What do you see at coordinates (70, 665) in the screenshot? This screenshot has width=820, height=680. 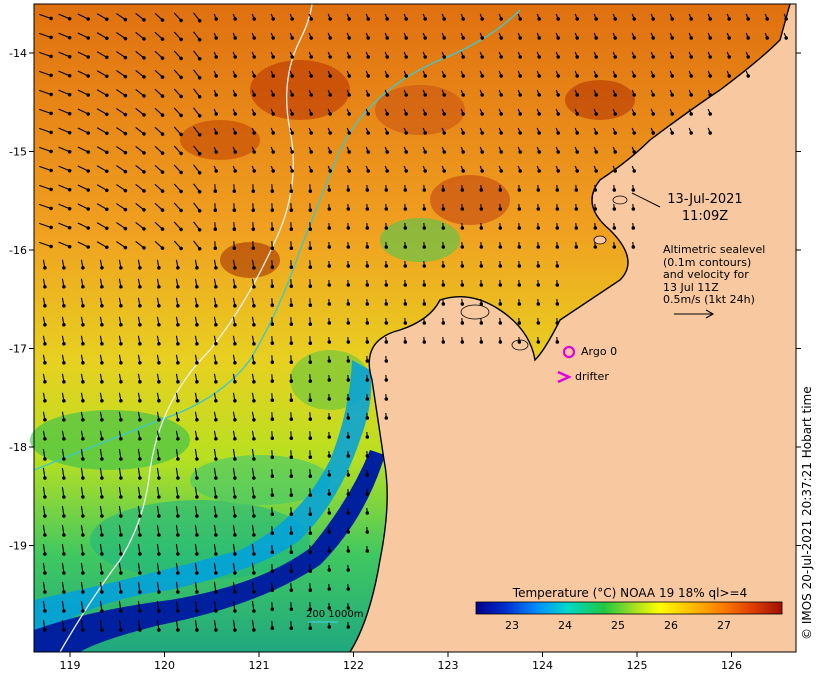 I see `x-tick-label: 119` at bounding box center [70, 665].